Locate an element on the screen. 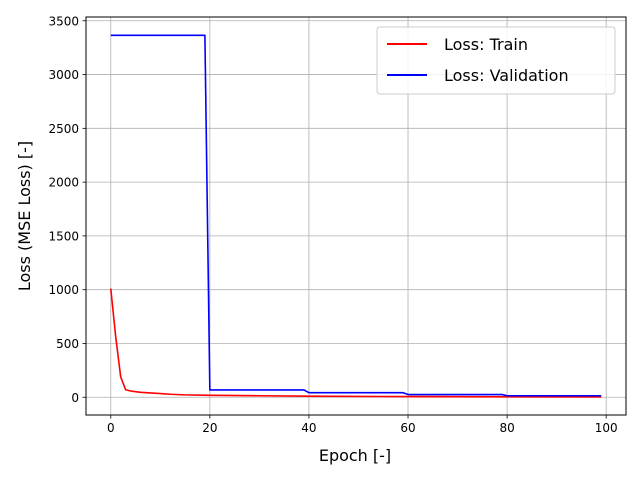 This screenshot has height=484, width=640. y-tick-label: 0 is located at coordinates (75, 398).